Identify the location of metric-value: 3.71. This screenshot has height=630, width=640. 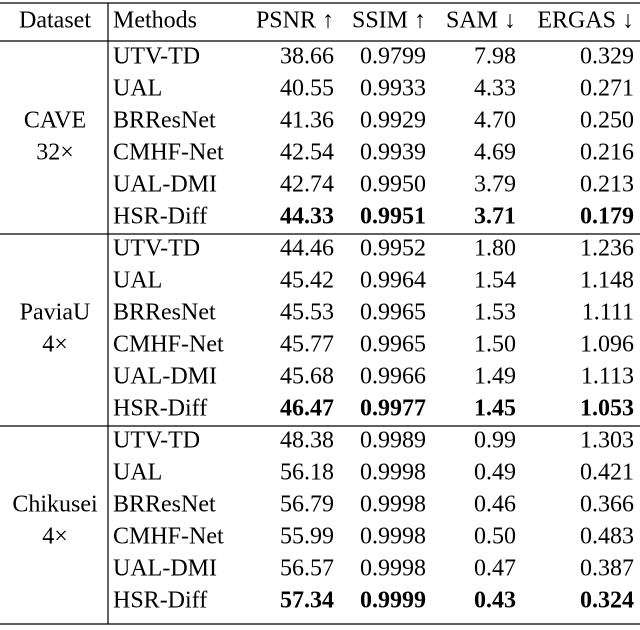
(495, 217).